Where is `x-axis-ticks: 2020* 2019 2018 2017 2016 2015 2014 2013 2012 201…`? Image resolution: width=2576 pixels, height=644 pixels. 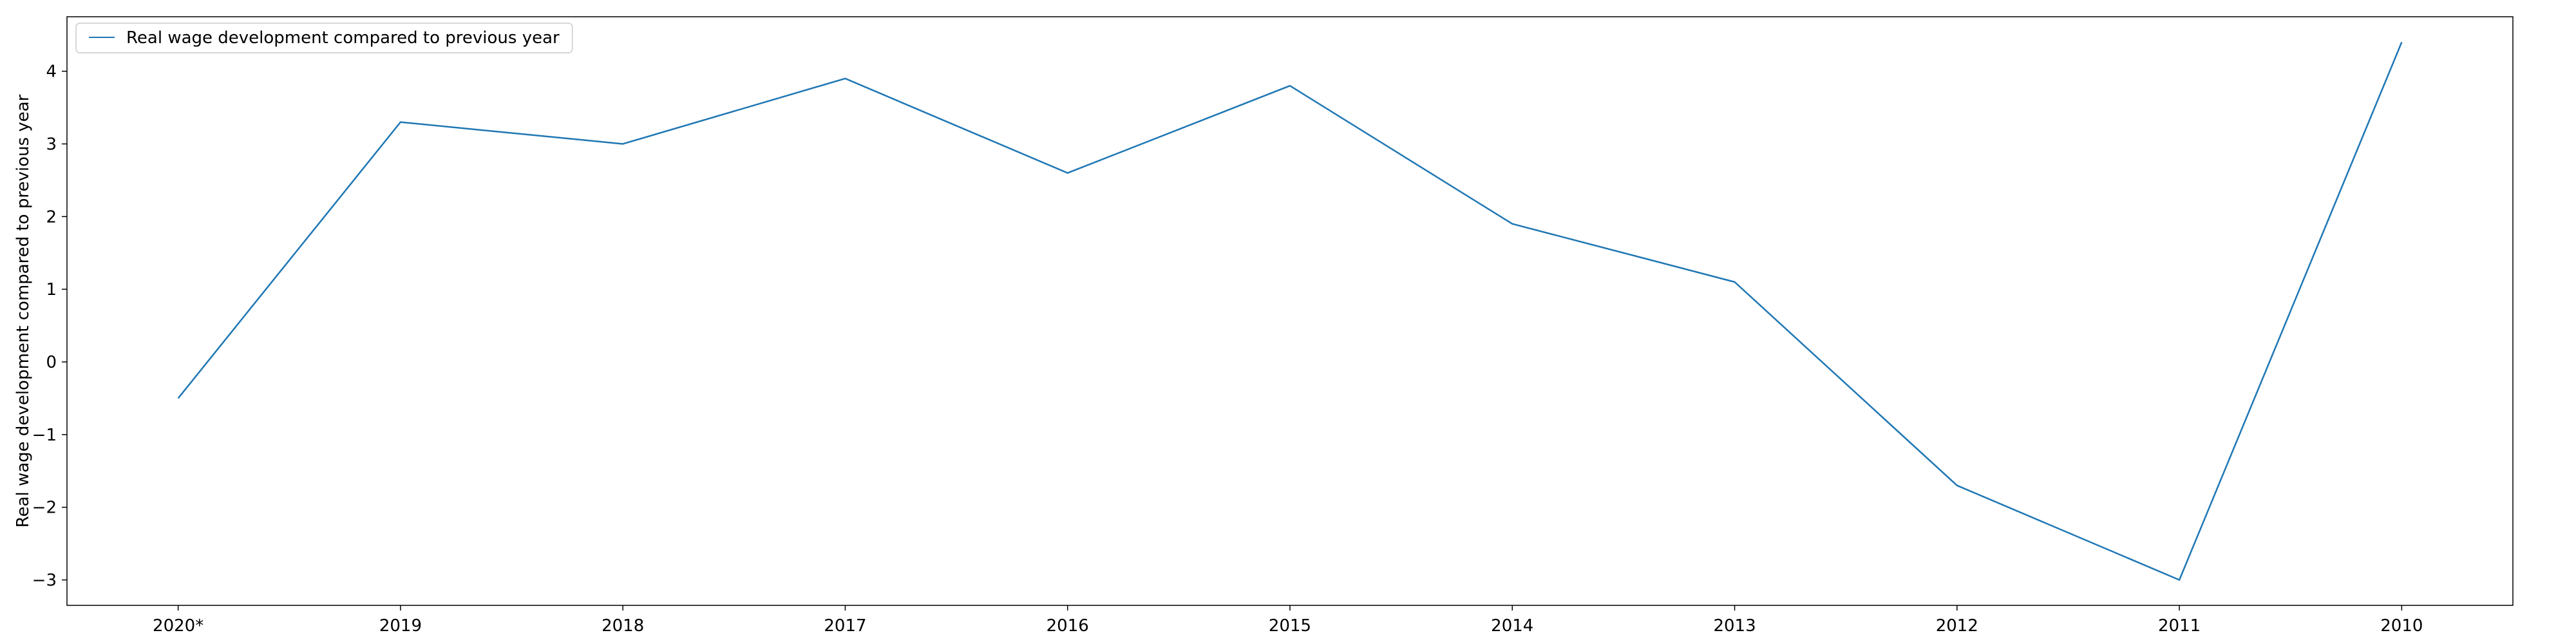 x-axis-ticks: 2020* 2019 2018 2017 2016 2015 2014 2013 2012 201… is located at coordinates (1288, 620).